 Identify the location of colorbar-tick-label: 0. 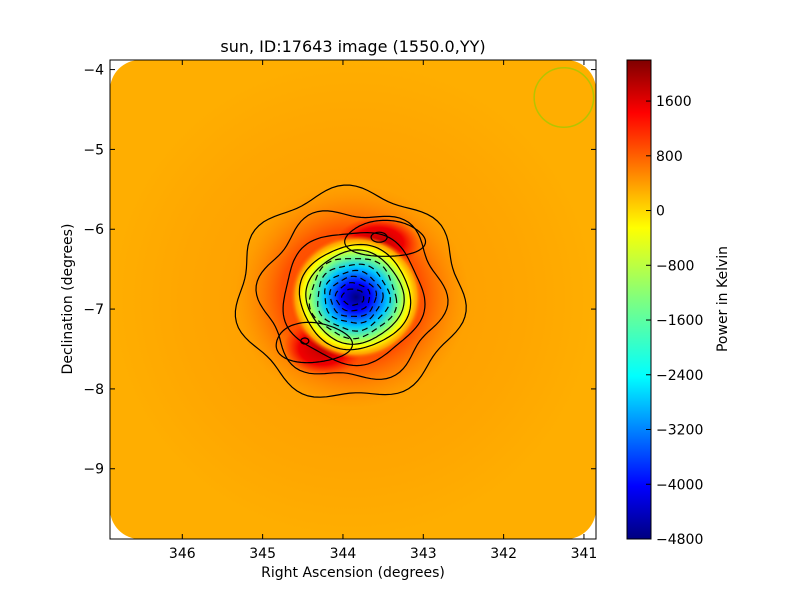
(660, 212).